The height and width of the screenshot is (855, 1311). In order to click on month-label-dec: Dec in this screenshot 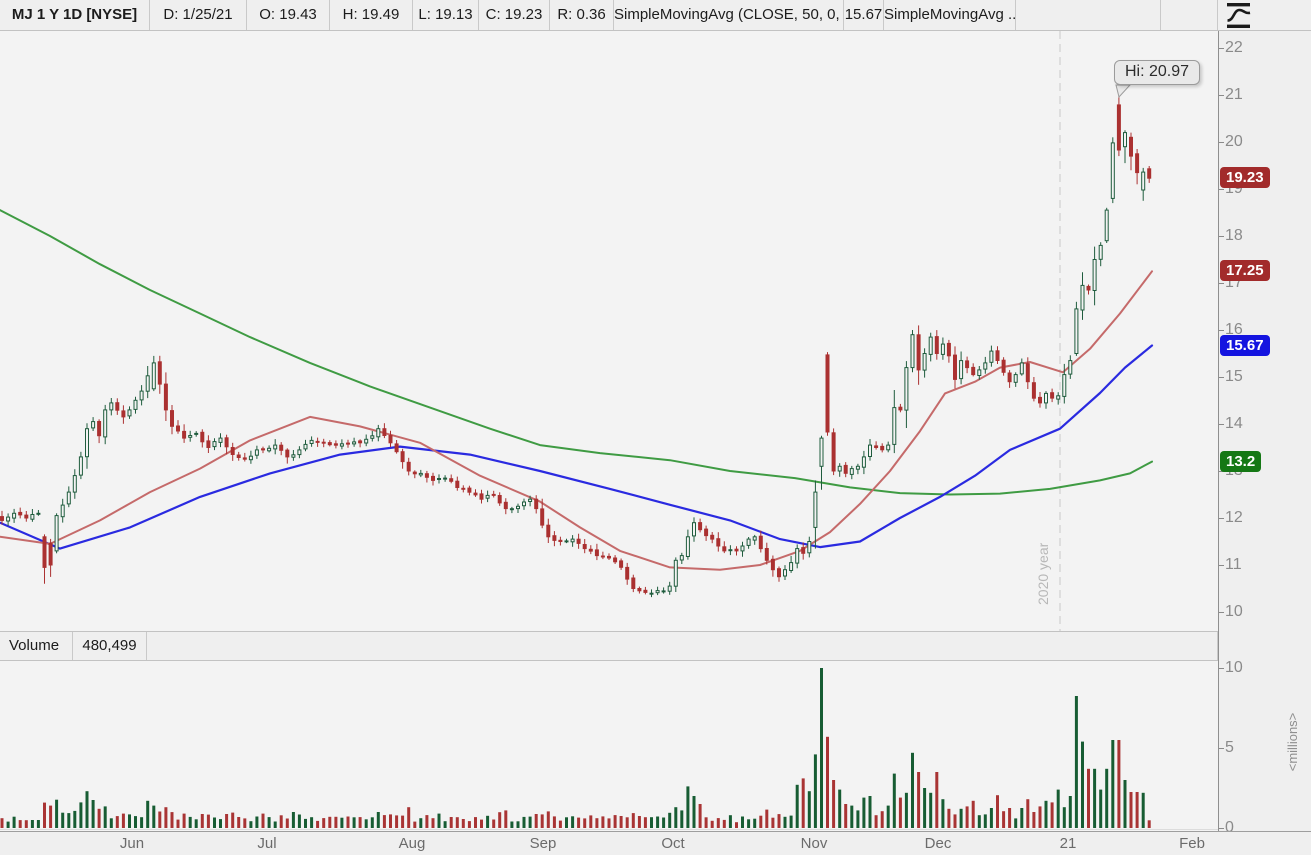, I will do `click(938, 843)`.